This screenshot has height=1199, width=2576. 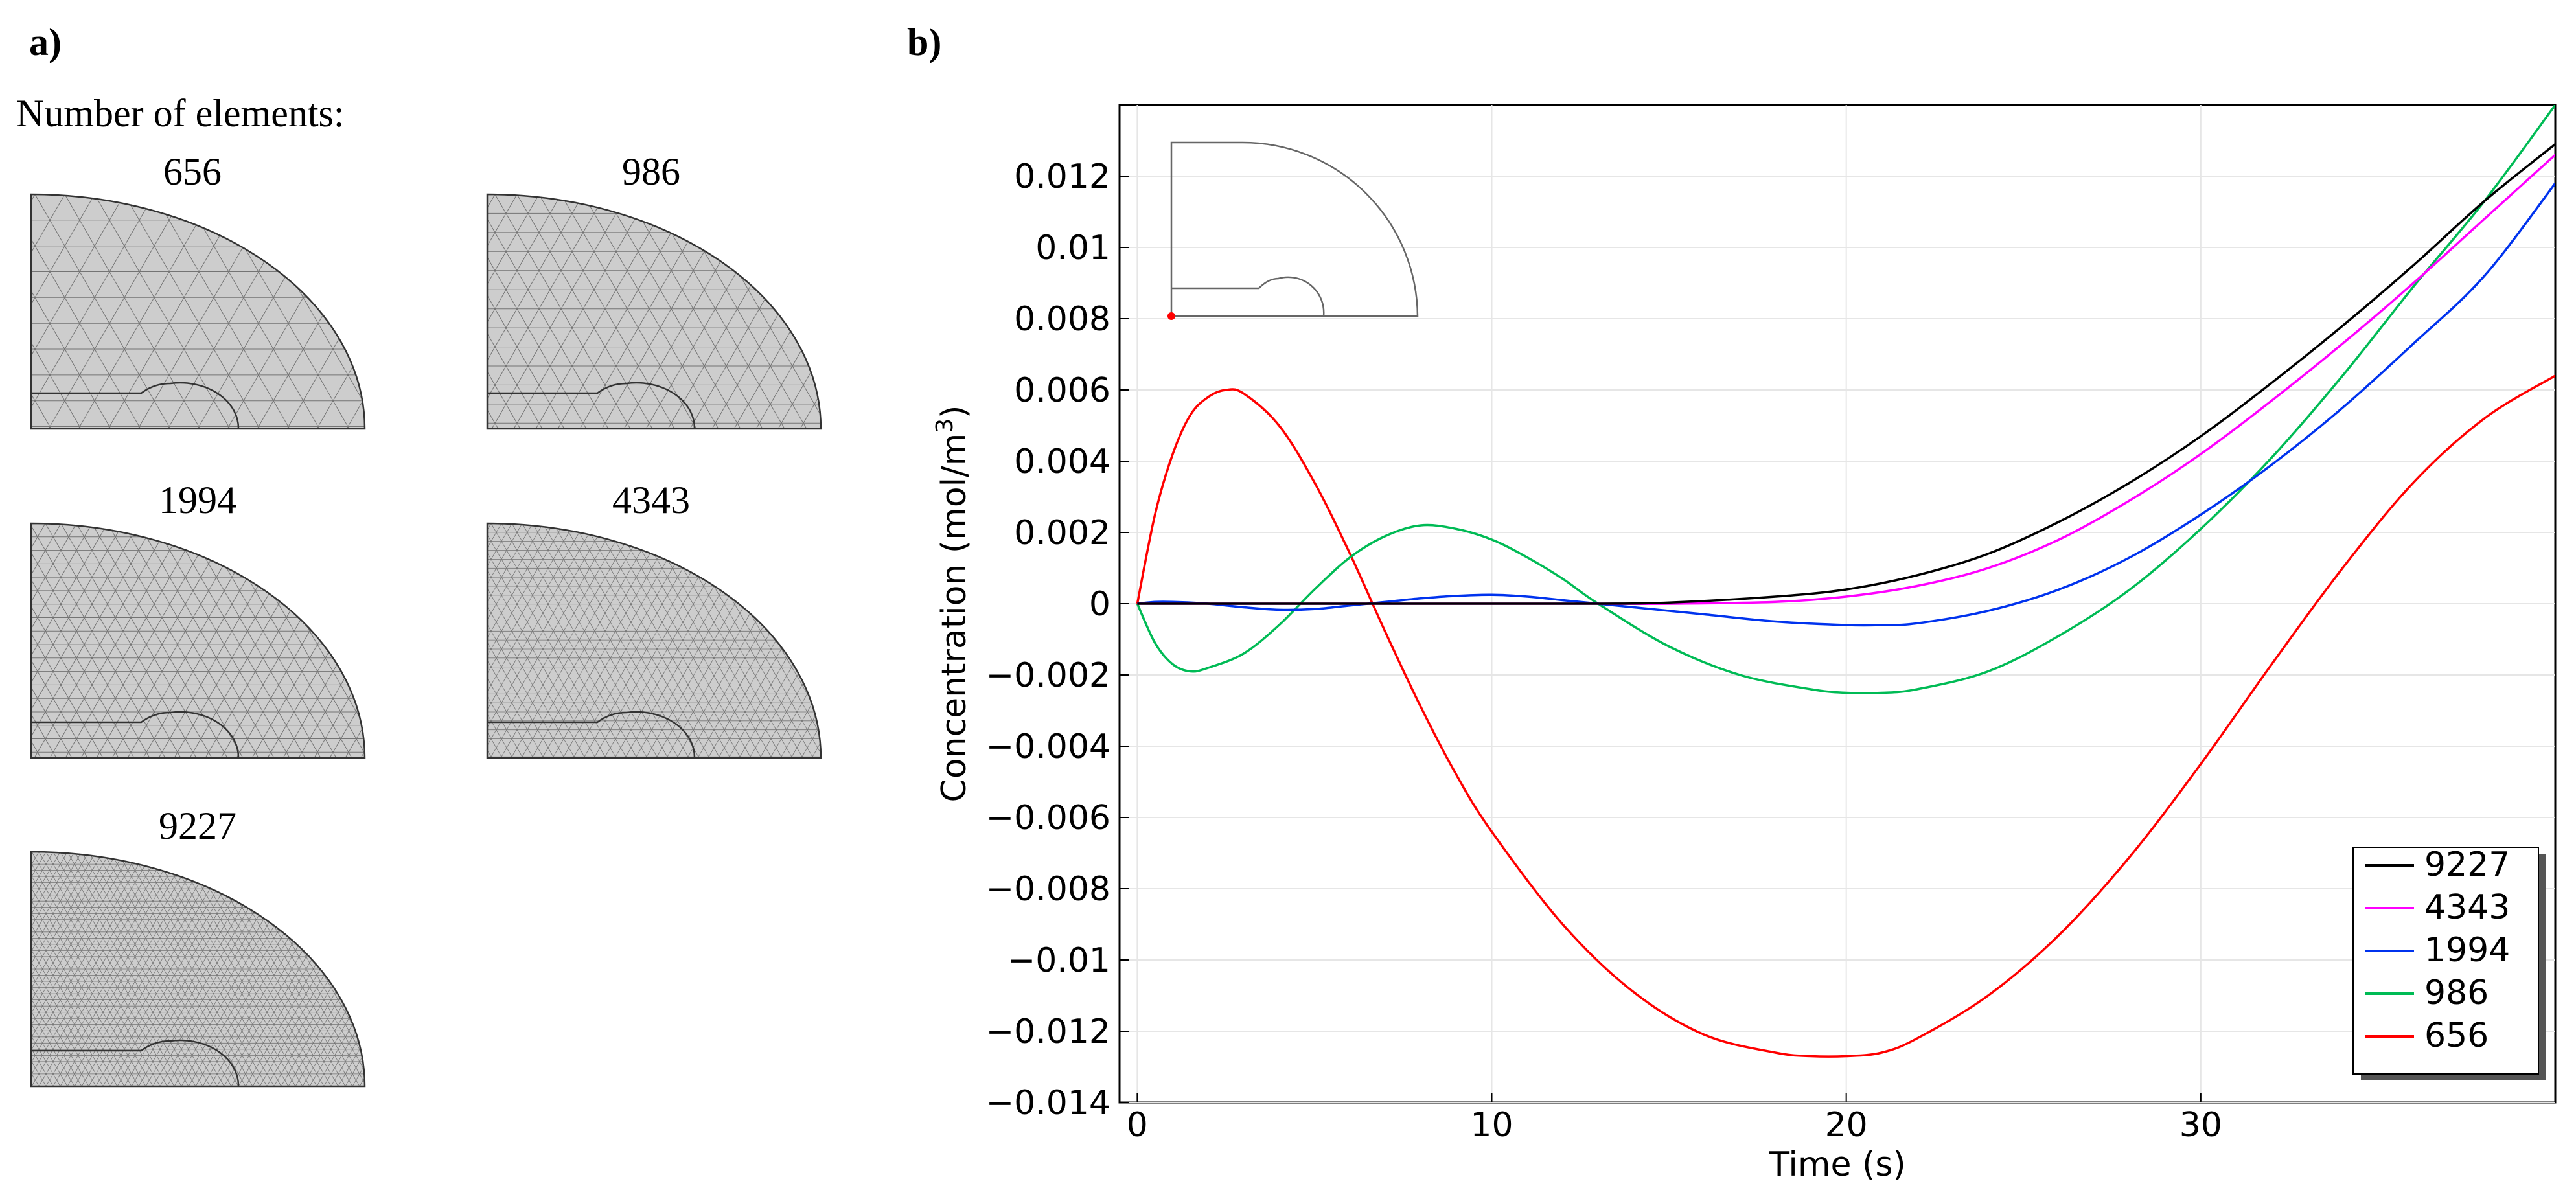 What do you see at coordinates (1099, 605) in the screenshot?
I see `y-tick-label: 0` at bounding box center [1099, 605].